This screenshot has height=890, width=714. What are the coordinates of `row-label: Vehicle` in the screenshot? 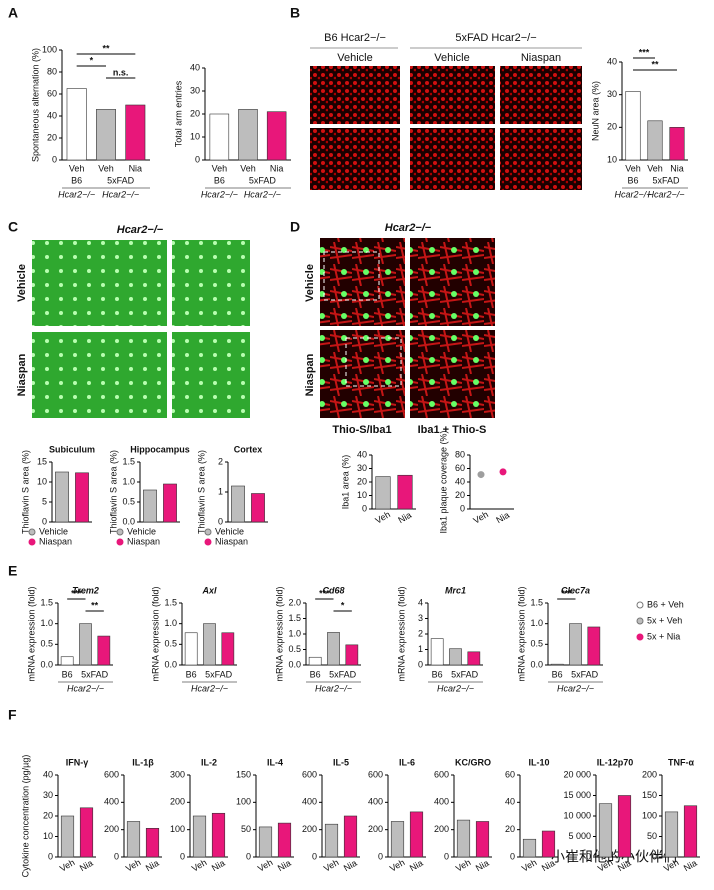 It's located at (310, 283).